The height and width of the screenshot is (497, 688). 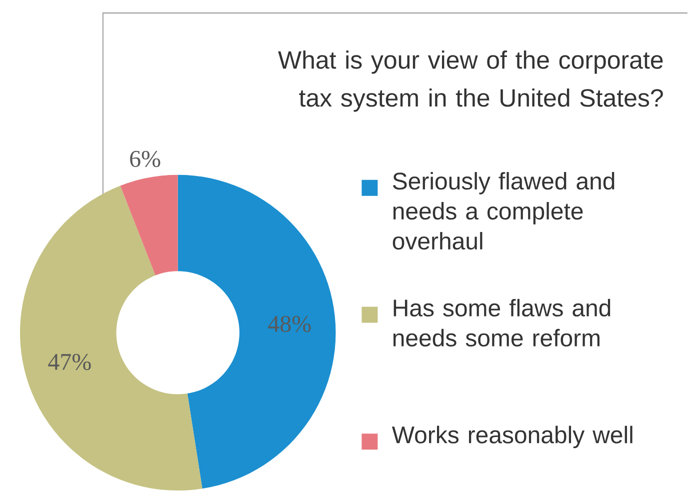 I want to click on legend-label: Works reasonably well, so click(x=512, y=437).